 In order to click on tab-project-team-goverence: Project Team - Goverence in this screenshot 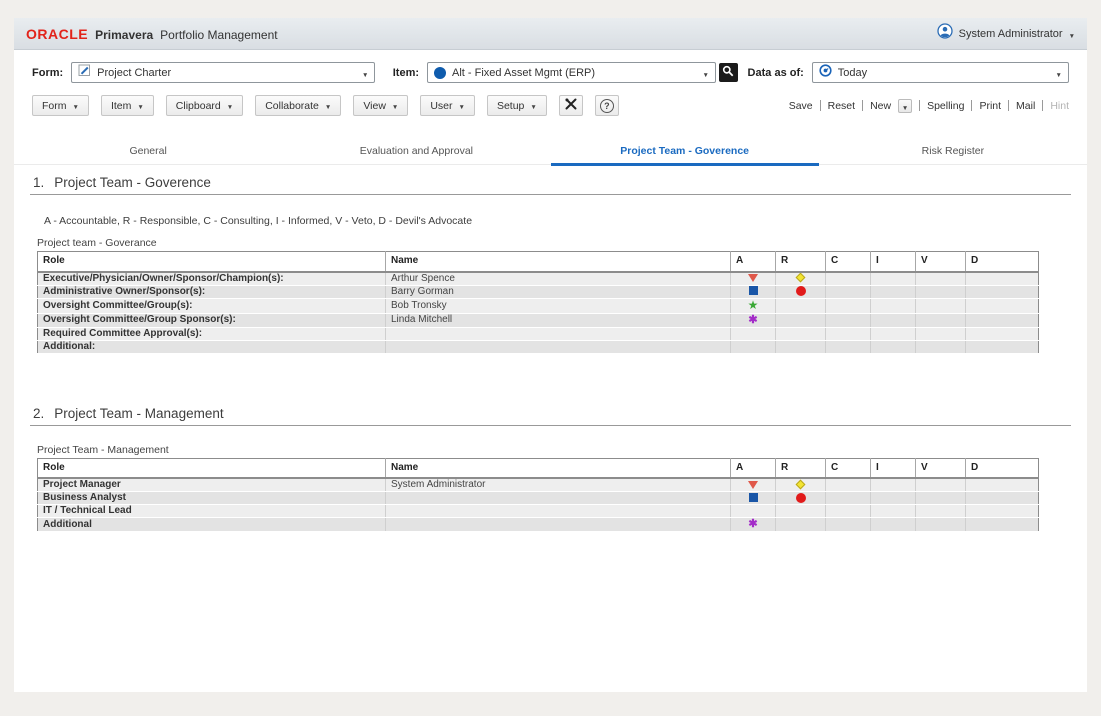, I will do `click(685, 153)`.